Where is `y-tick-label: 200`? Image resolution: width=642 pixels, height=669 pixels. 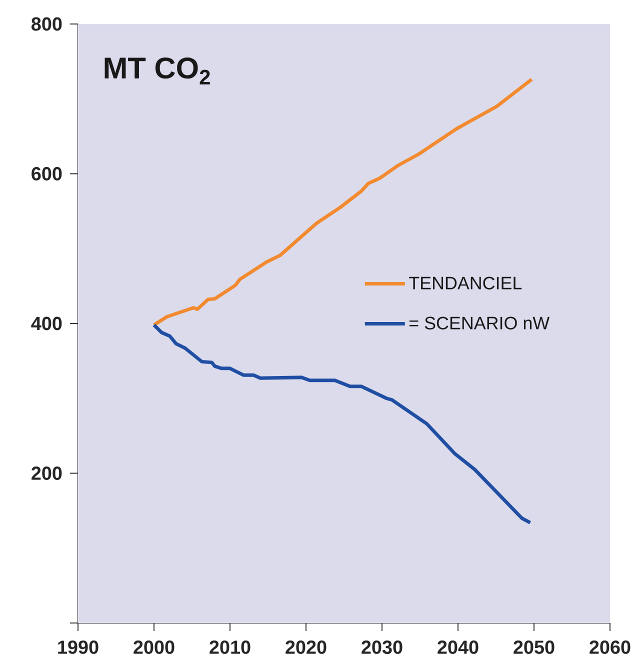
y-tick-label: 200 is located at coordinates (47, 473).